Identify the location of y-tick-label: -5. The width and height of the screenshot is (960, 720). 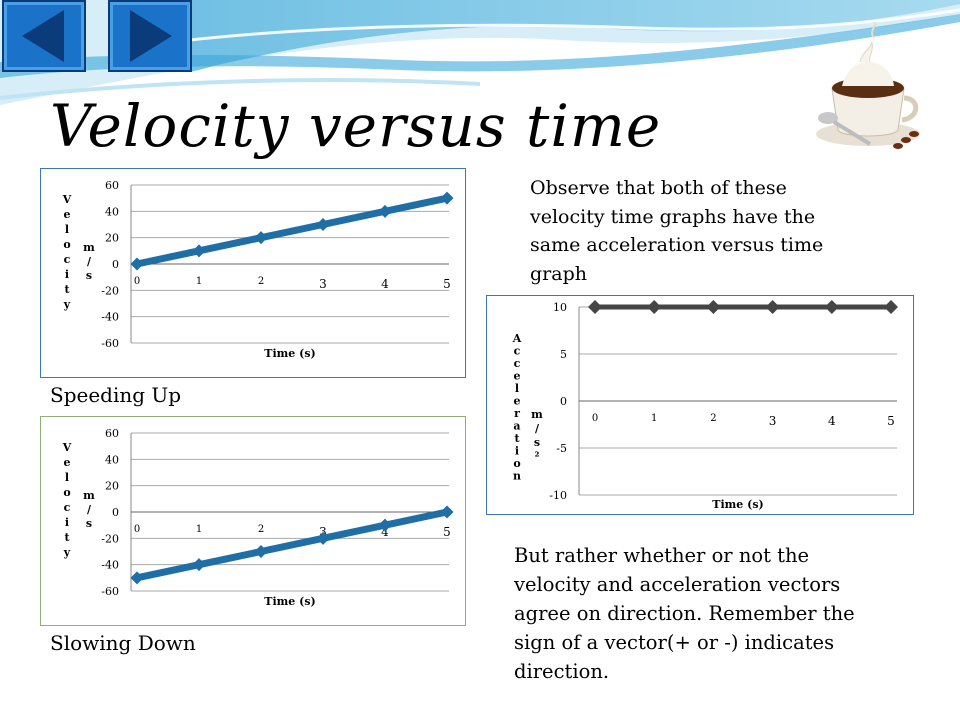
(561, 448).